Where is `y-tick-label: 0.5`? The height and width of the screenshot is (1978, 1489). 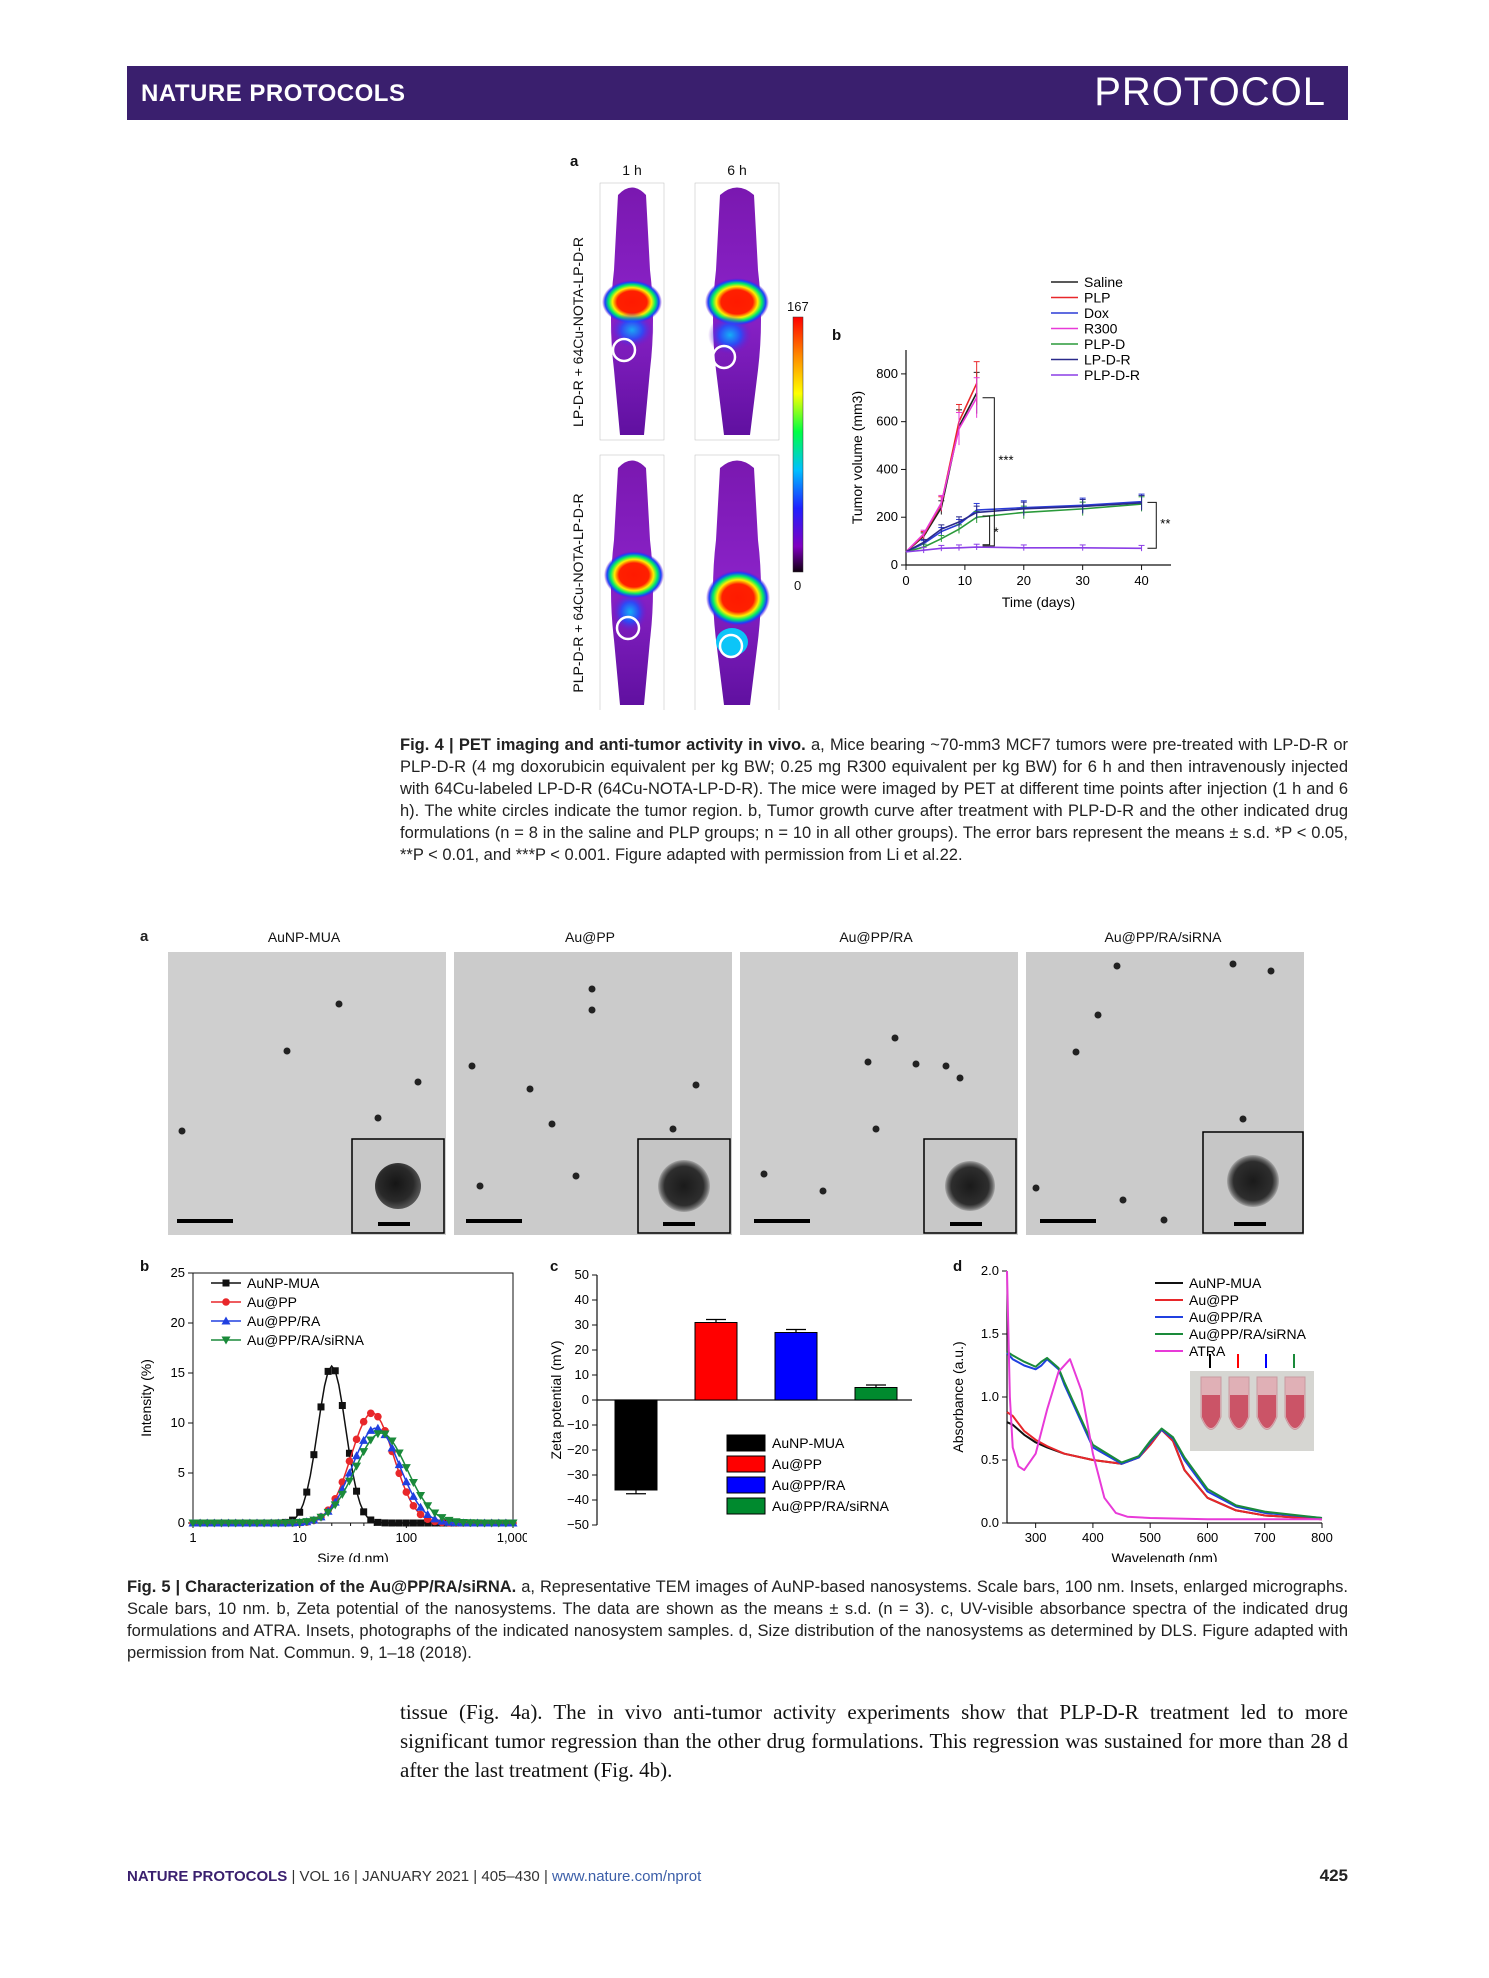
y-tick-label: 0.5 is located at coordinates (990, 1459).